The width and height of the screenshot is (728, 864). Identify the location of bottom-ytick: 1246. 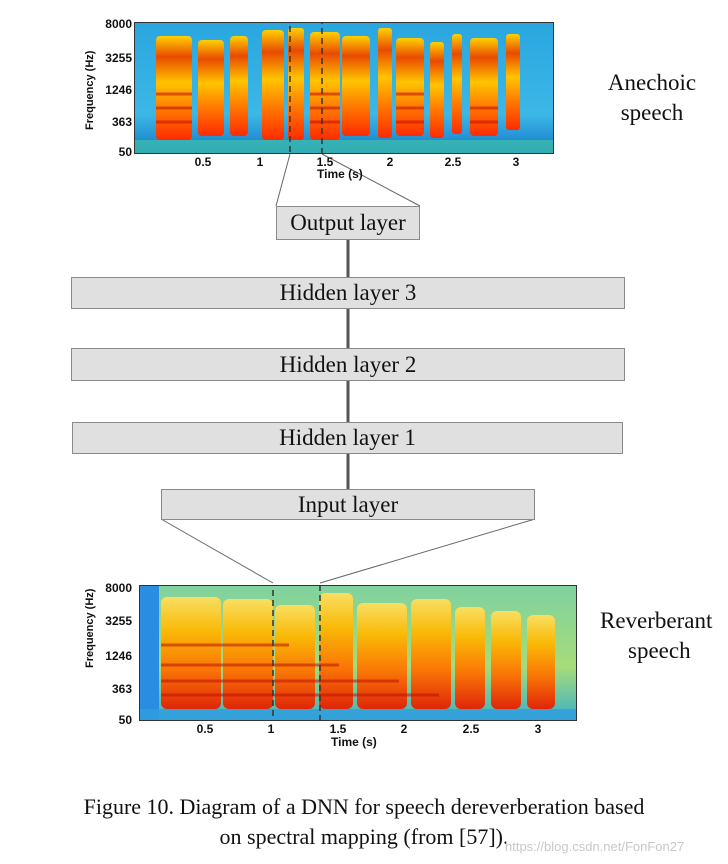
(118, 656).